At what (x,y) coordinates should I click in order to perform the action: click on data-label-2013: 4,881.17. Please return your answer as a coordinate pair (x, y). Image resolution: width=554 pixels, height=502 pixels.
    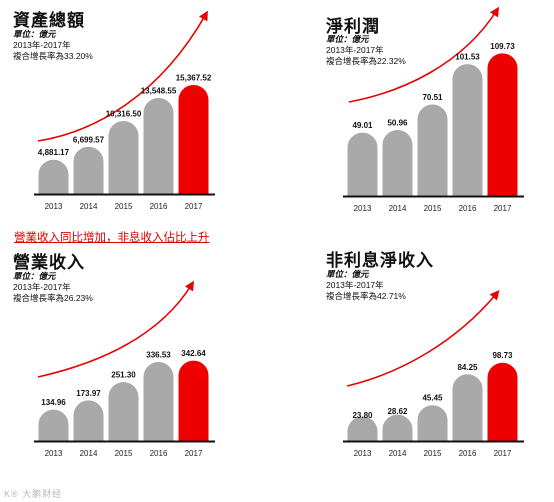
    Looking at the image, I should click on (54, 152).